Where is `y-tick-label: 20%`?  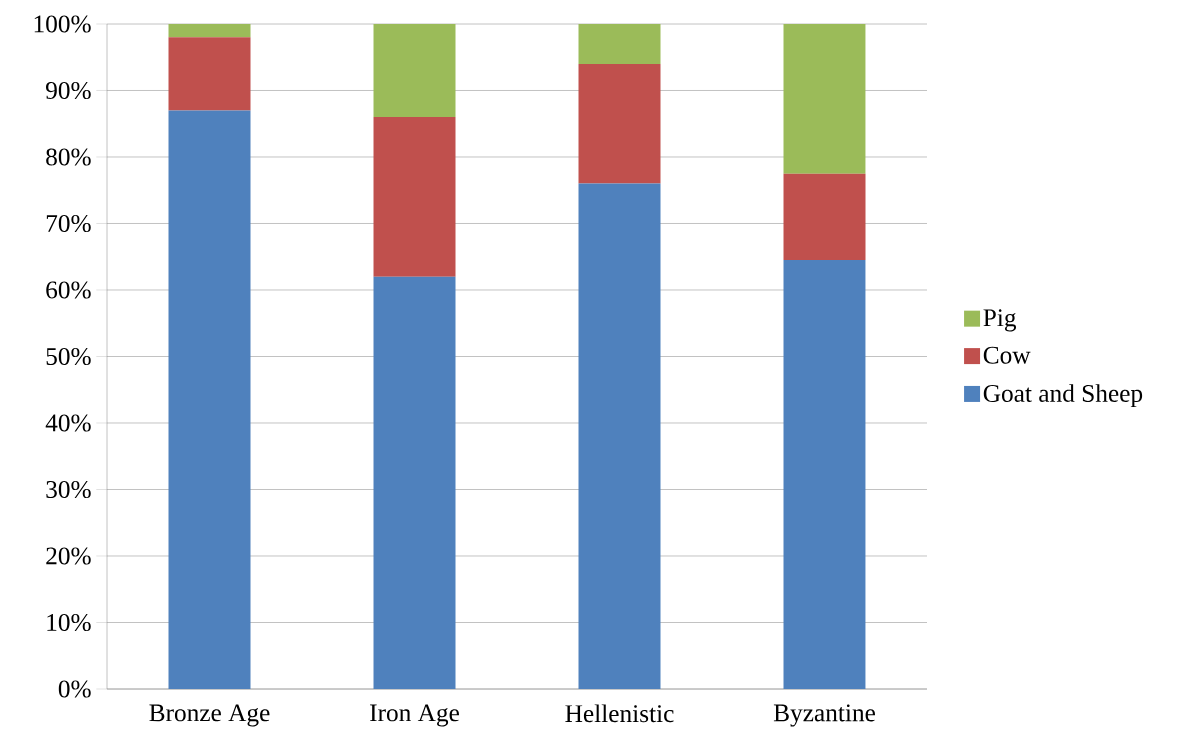 y-tick-label: 20% is located at coordinates (68, 556).